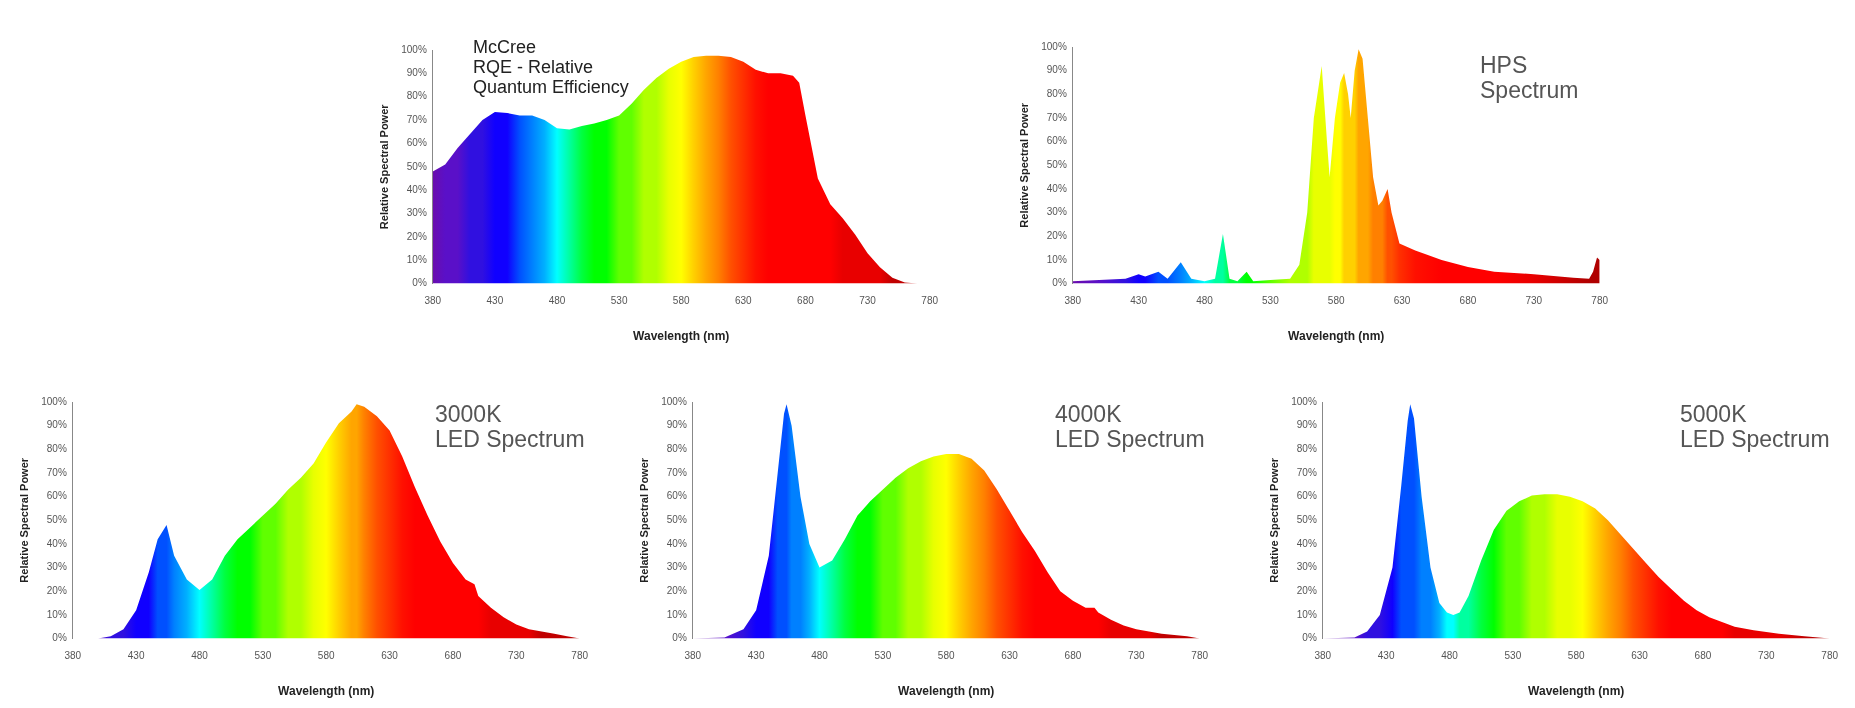 This screenshot has height=708, width=1855. I want to click on text: HPS Spectrum, so click(1529, 78).